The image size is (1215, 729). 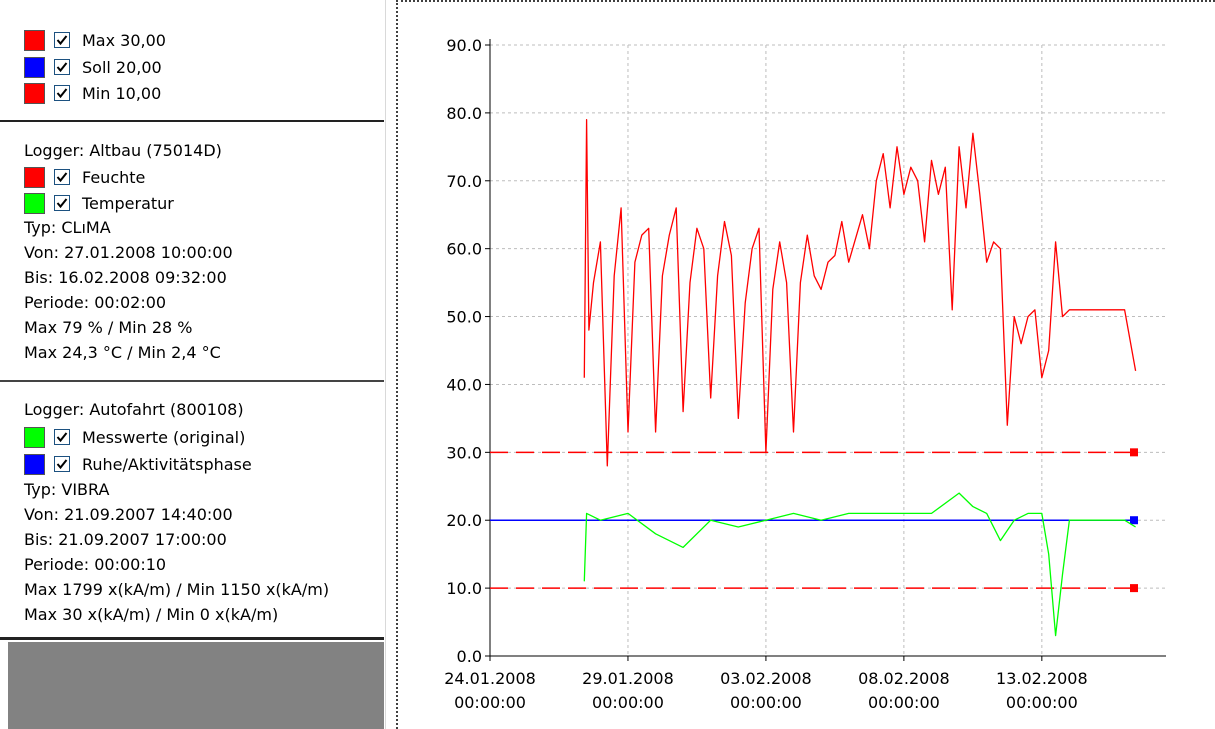 I want to click on logger-stat-1: Max 1799 x(kA/m) / Min 1150 x(kA/m), so click(x=177, y=589).